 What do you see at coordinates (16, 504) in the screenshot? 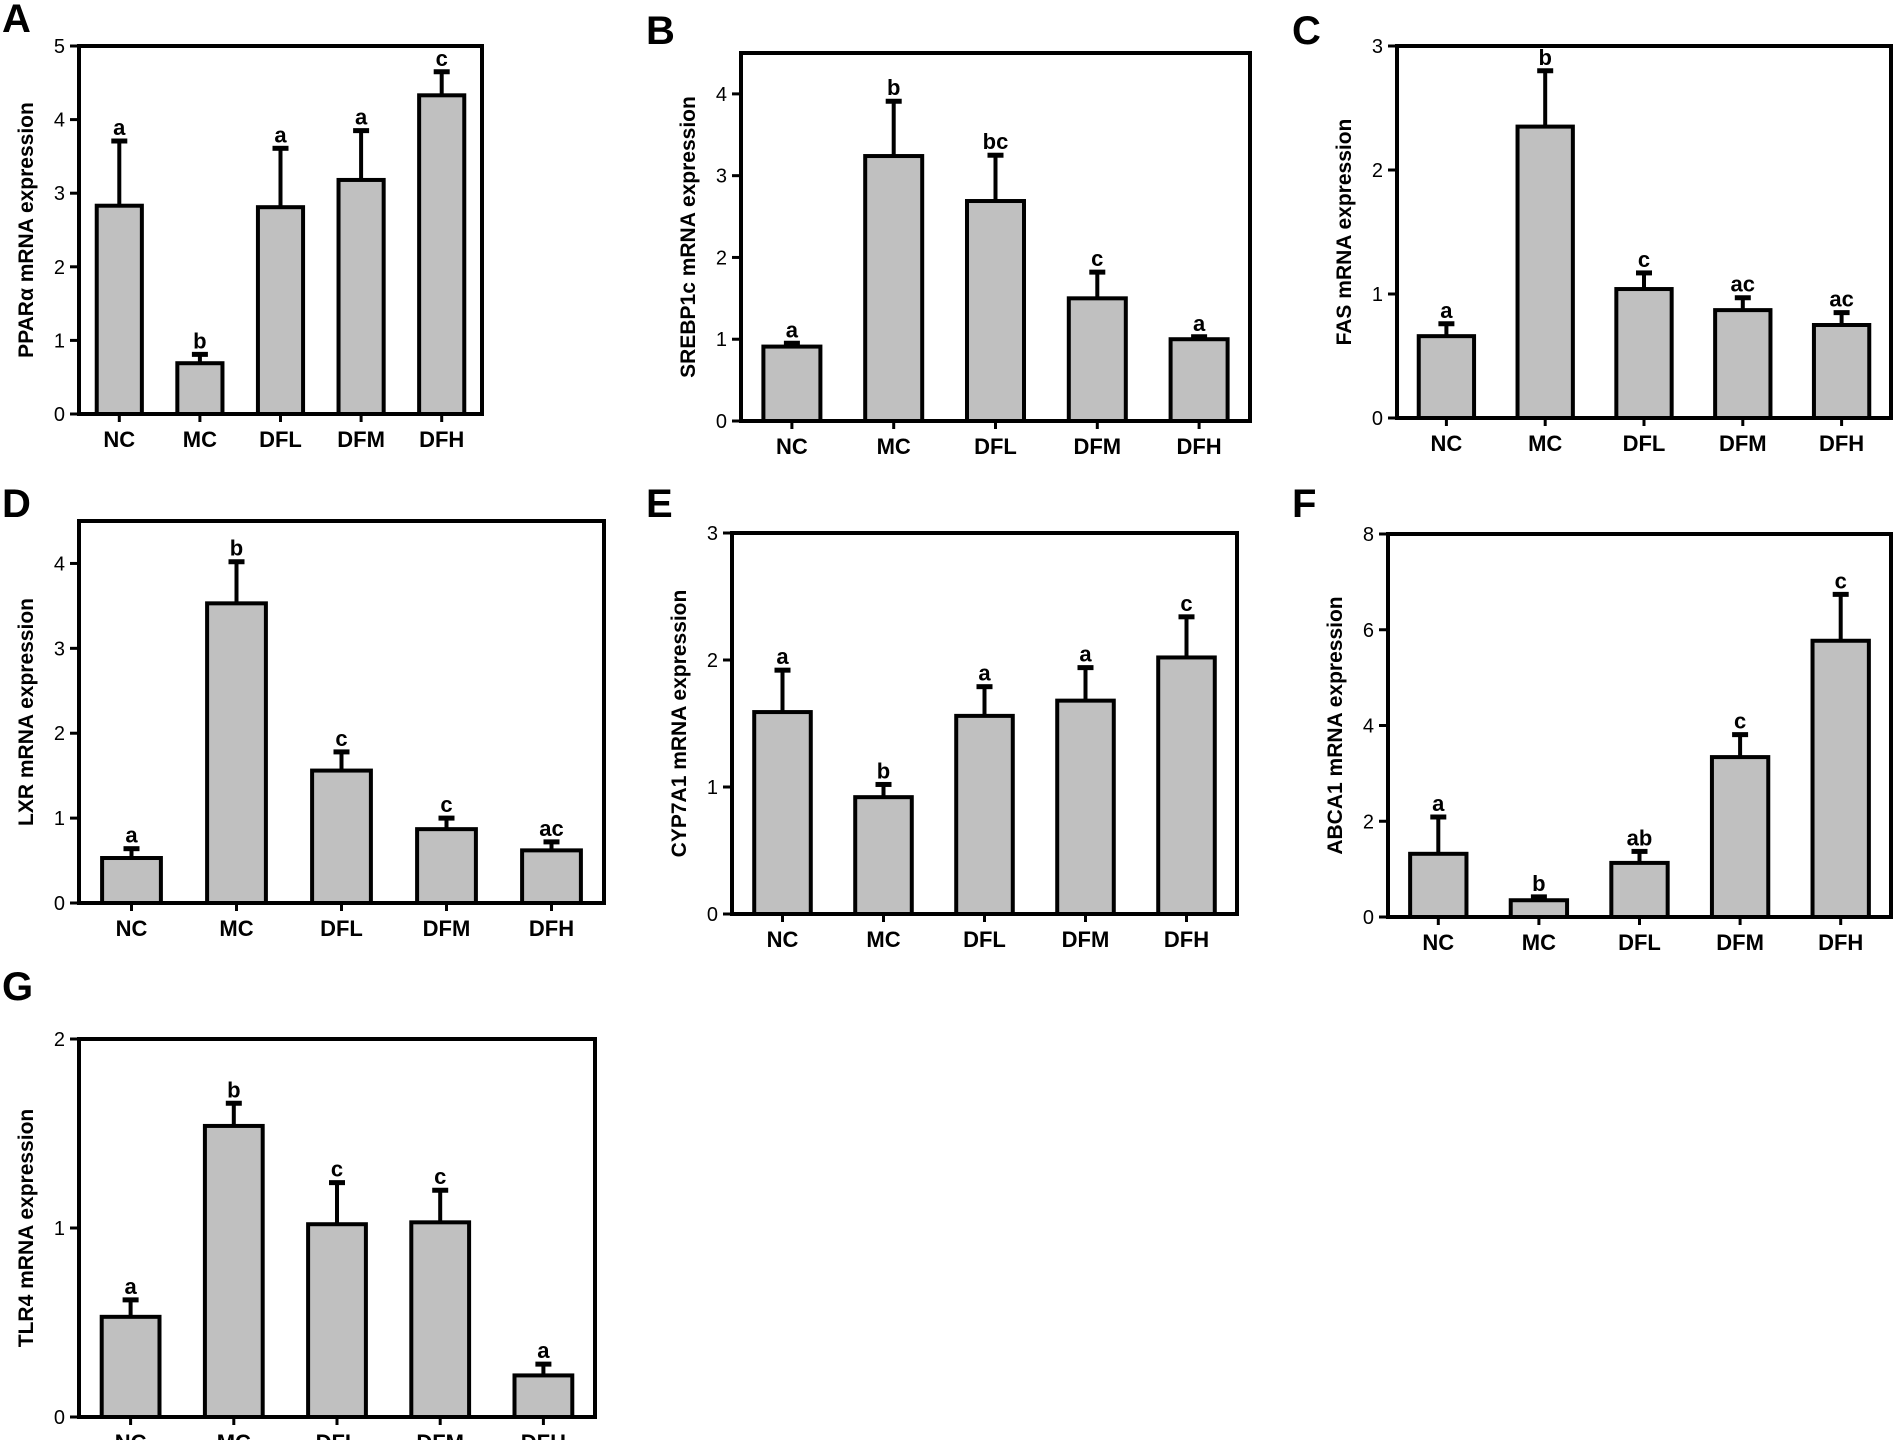
I see `panel-letter: D` at bounding box center [16, 504].